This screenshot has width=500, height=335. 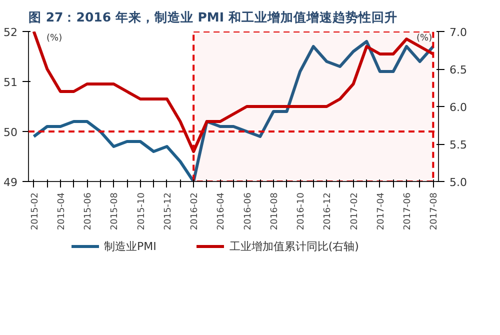 I want to click on y2-tick-label: 5.5, so click(x=458, y=145).